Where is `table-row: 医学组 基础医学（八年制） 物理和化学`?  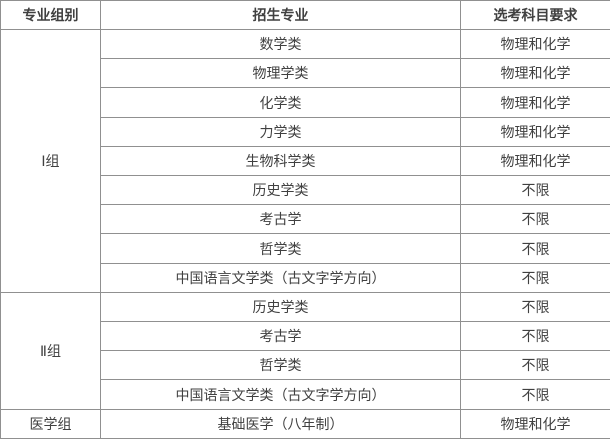
table-row: 医学组 基础医学（八年制） 物理和化学 is located at coordinates (305, 423).